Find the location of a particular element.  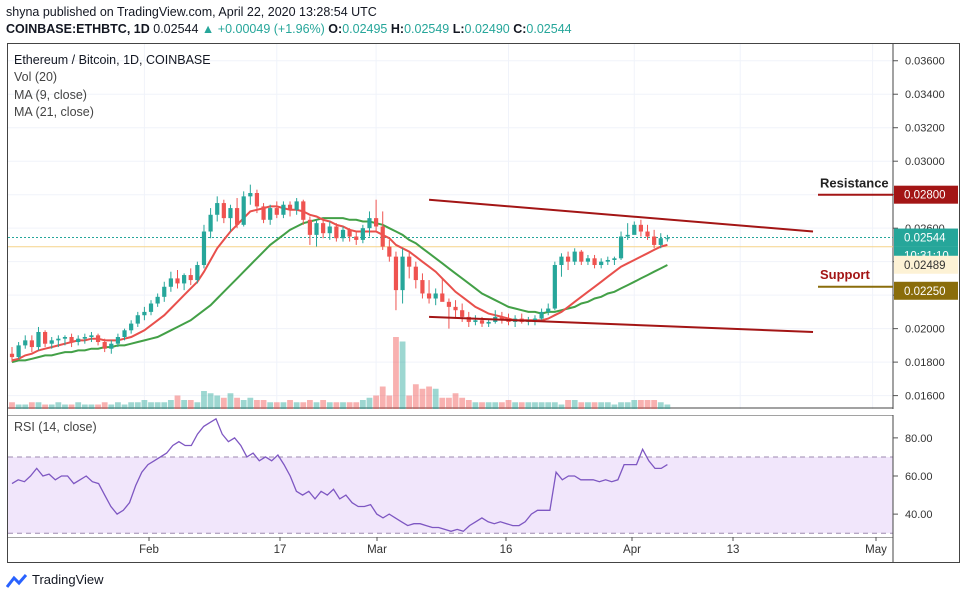

y-tick-label: 0.03000 is located at coordinates (925, 162).